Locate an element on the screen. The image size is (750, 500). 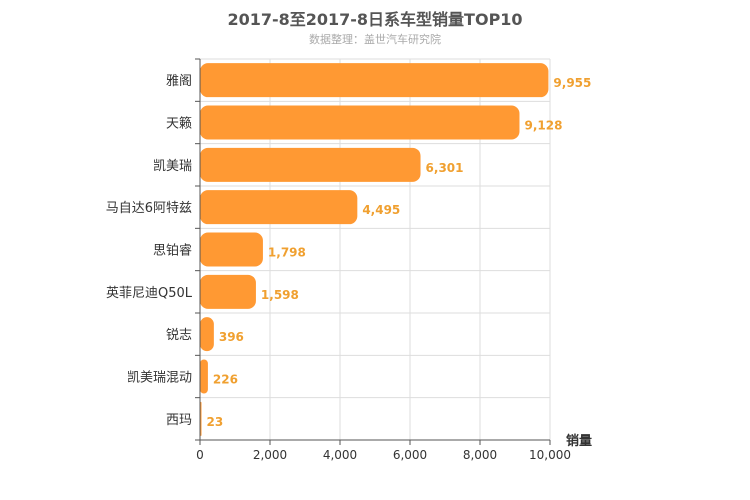
x-tick-label: 6,000 is located at coordinates (410, 455).